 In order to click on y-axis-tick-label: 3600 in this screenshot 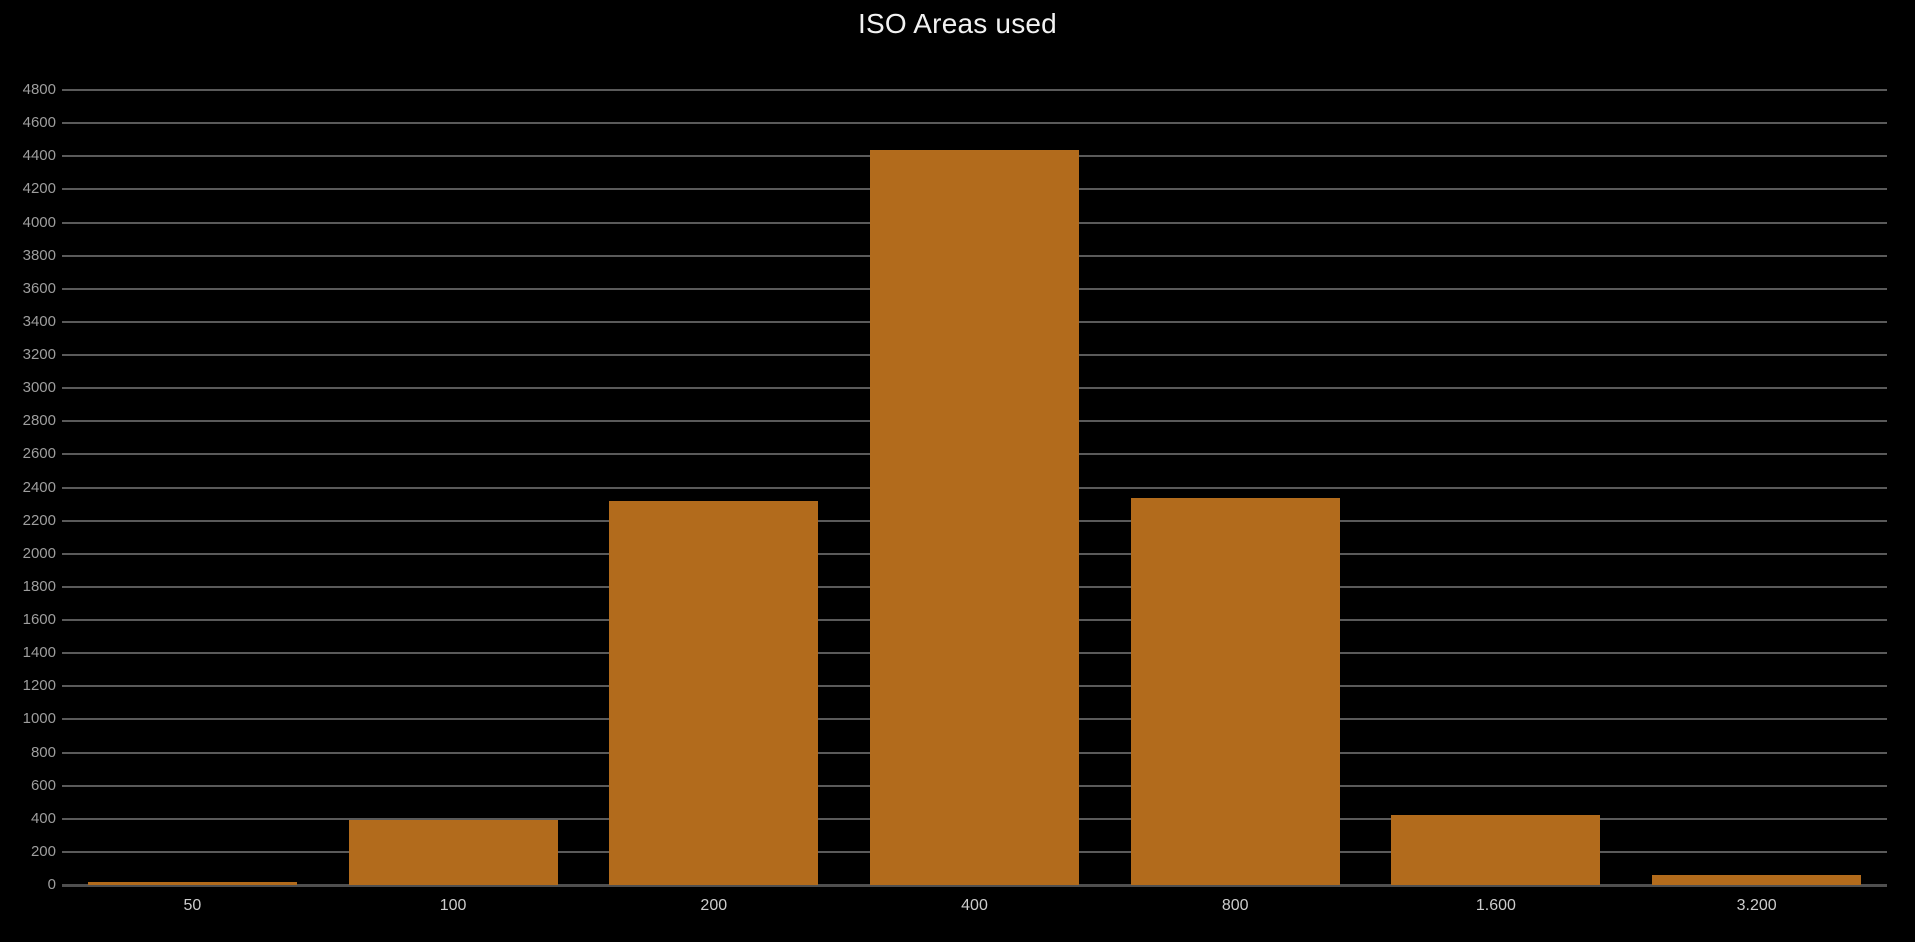, I will do `click(39, 288)`.